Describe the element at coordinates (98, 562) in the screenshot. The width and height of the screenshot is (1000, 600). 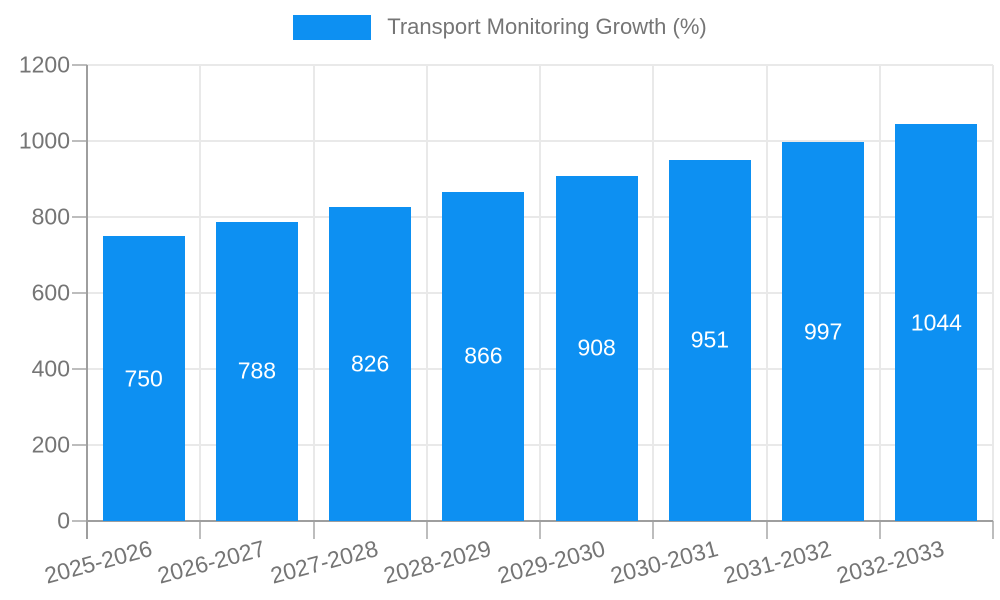
I see `x-axis-tick-label: 2025-2026` at that location.